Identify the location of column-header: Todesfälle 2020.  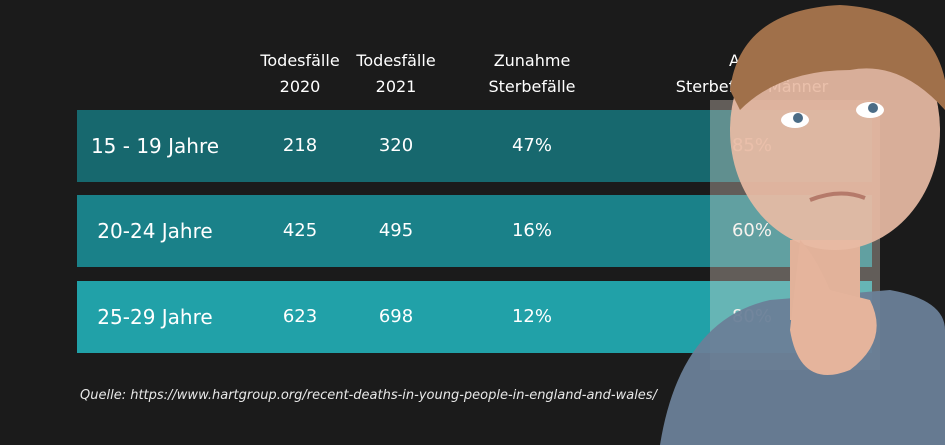
(300, 74).